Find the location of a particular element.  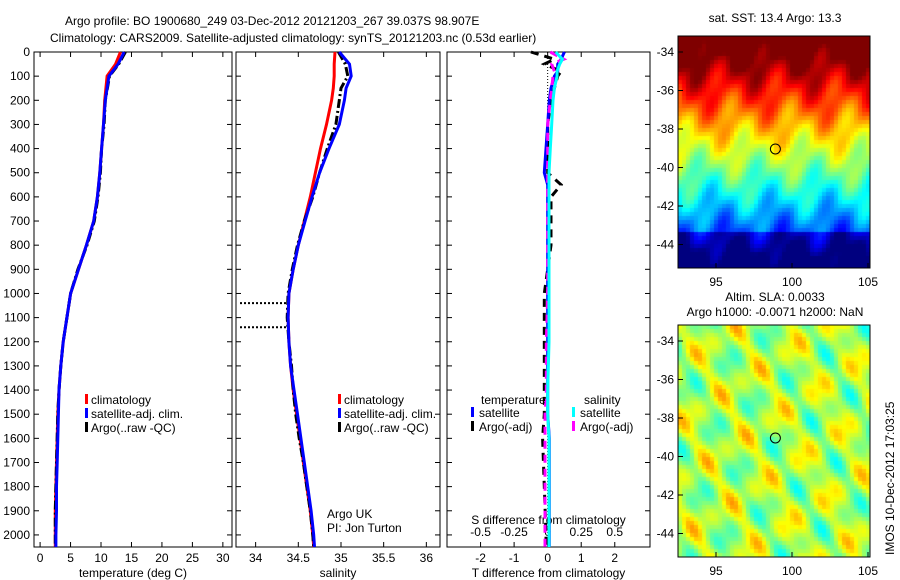

x-tick-label: 15 is located at coordinates (132, 558).